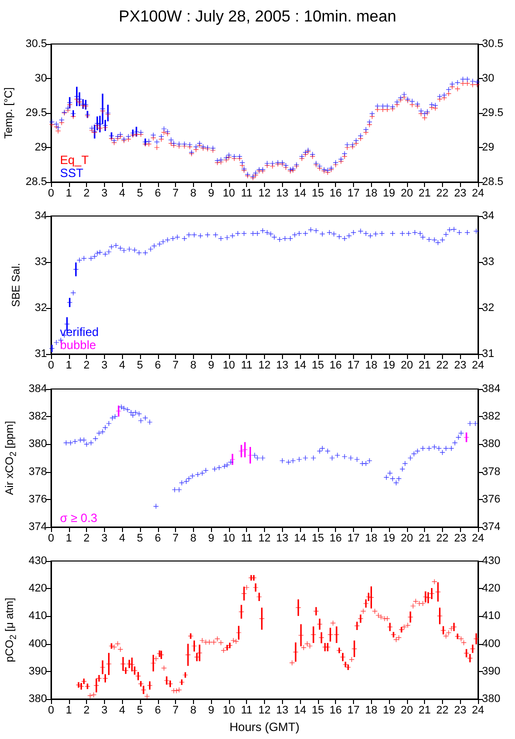 This screenshot has width=515, height=739. I want to click on y2-tick-label: 32, so click(488, 308).